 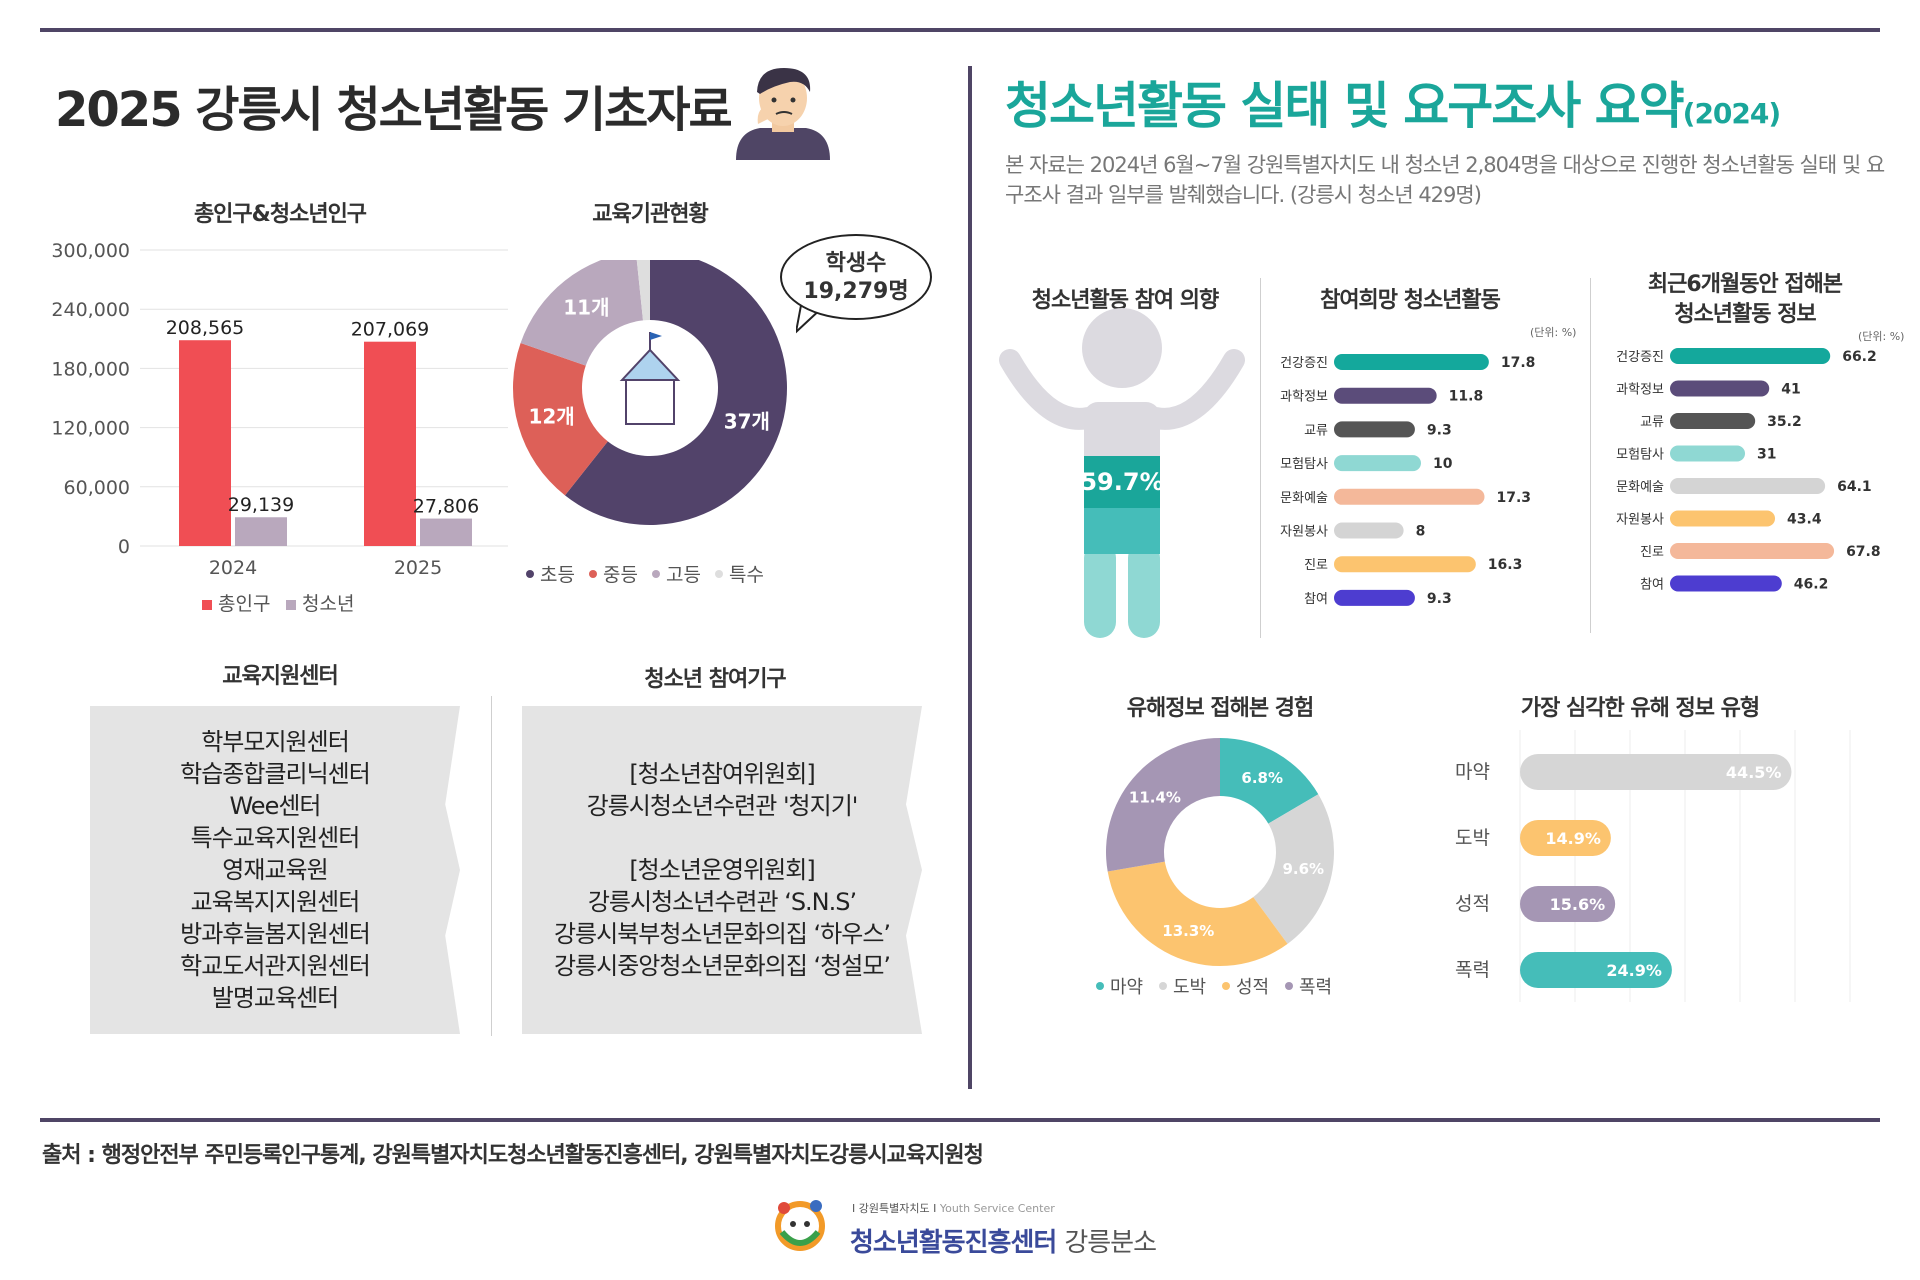 What do you see at coordinates (390, 330) in the screenshot?
I see `data-label: 207,069` at bounding box center [390, 330].